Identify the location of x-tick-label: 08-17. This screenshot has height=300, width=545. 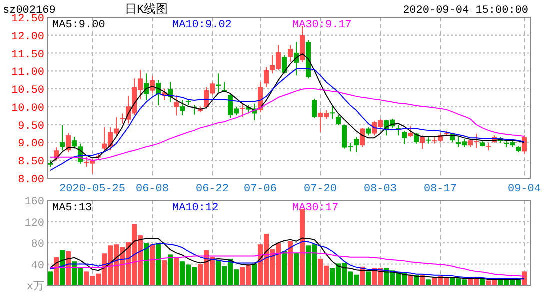
(441, 190).